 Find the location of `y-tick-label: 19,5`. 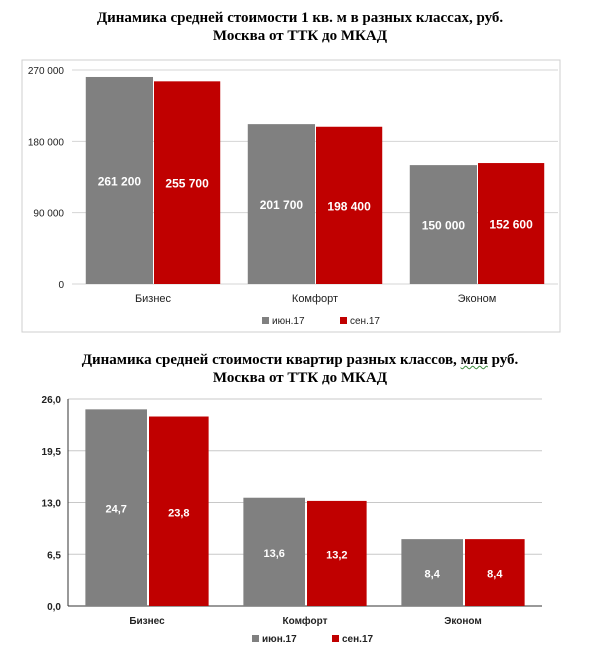

y-tick-label: 19,5 is located at coordinates (52, 452).